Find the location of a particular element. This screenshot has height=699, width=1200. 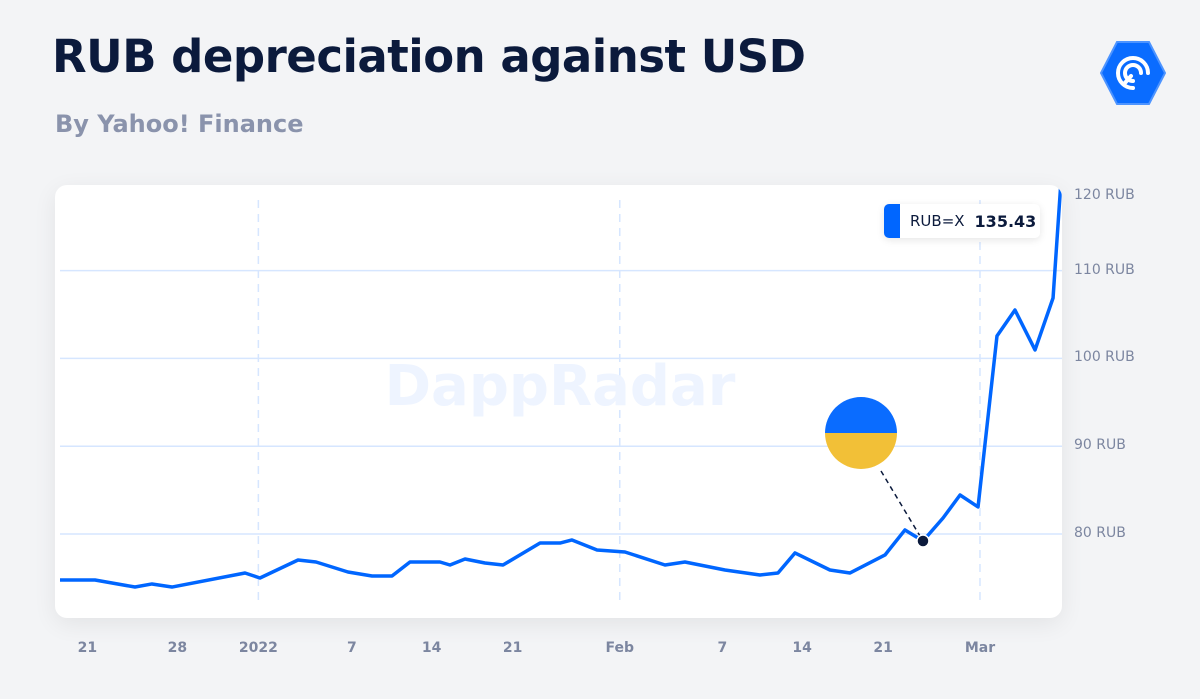

y-tick-label: 120 RUB is located at coordinates (1104, 194).